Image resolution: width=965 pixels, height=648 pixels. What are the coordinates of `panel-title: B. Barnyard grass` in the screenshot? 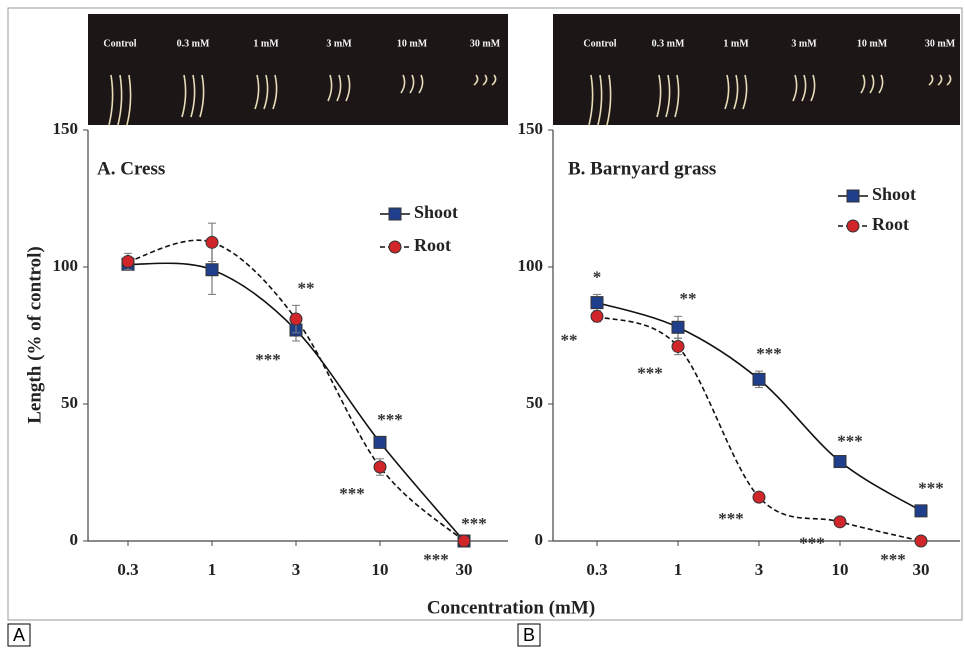 It's located at (642, 168).